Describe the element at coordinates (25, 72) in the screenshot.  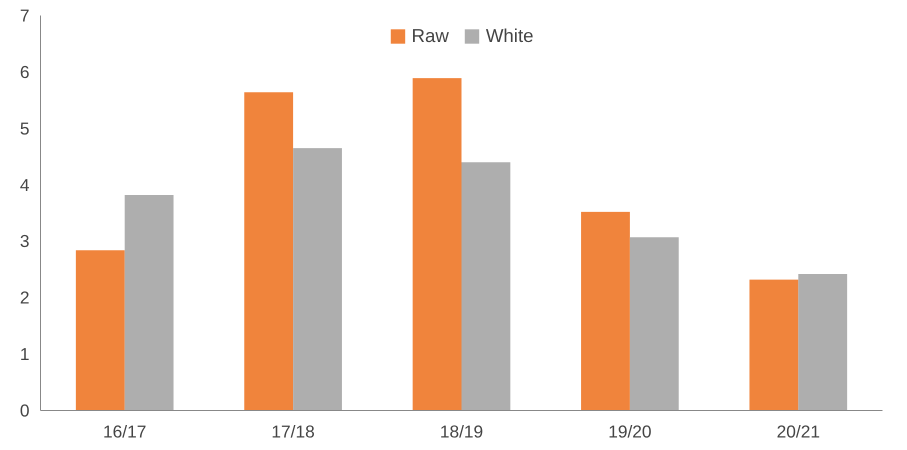
I see `y-tick-label: 6` at that location.